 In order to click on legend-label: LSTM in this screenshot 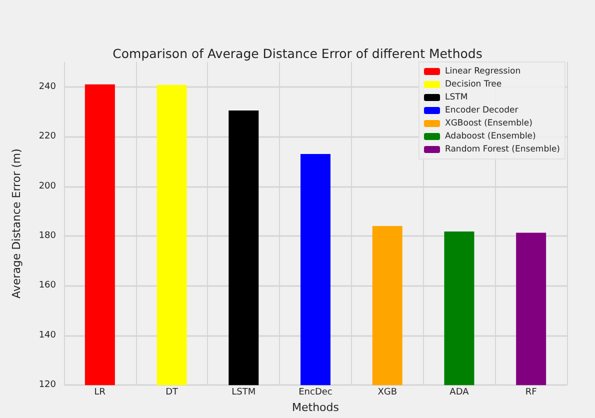, I will do `click(456, 97)`.